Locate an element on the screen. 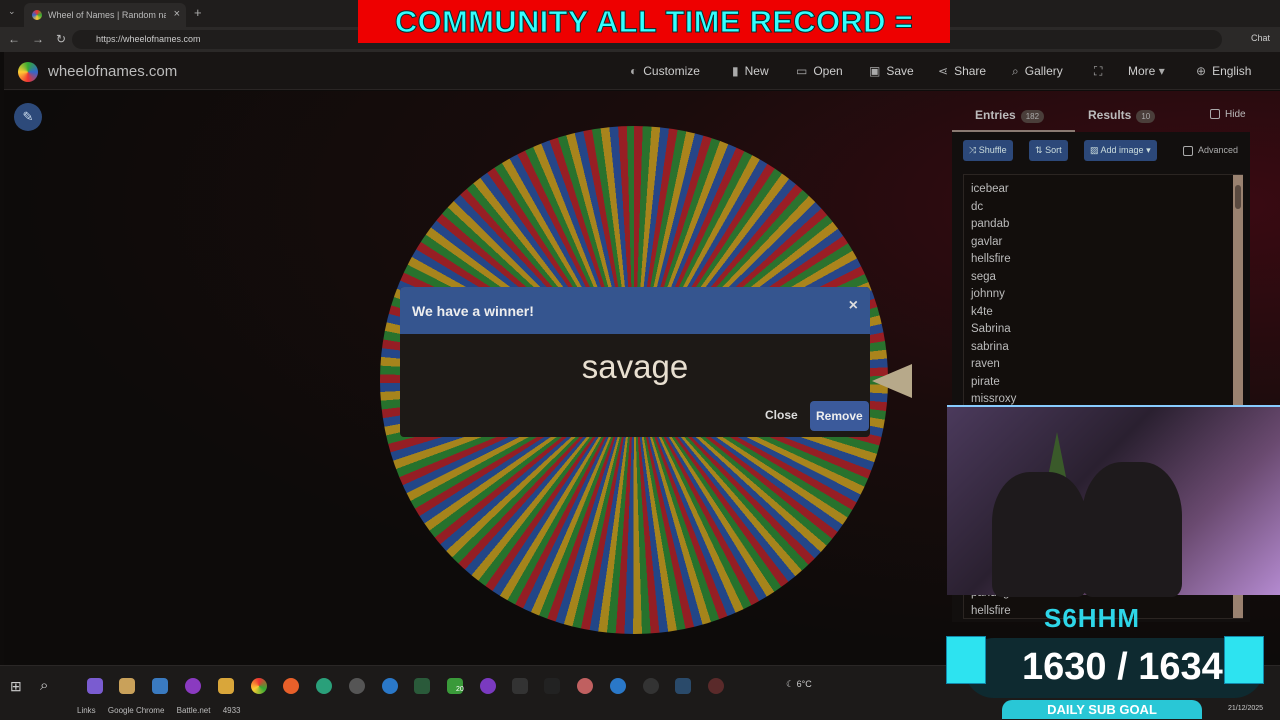  steam-icon is located at coordinates (683, 686).